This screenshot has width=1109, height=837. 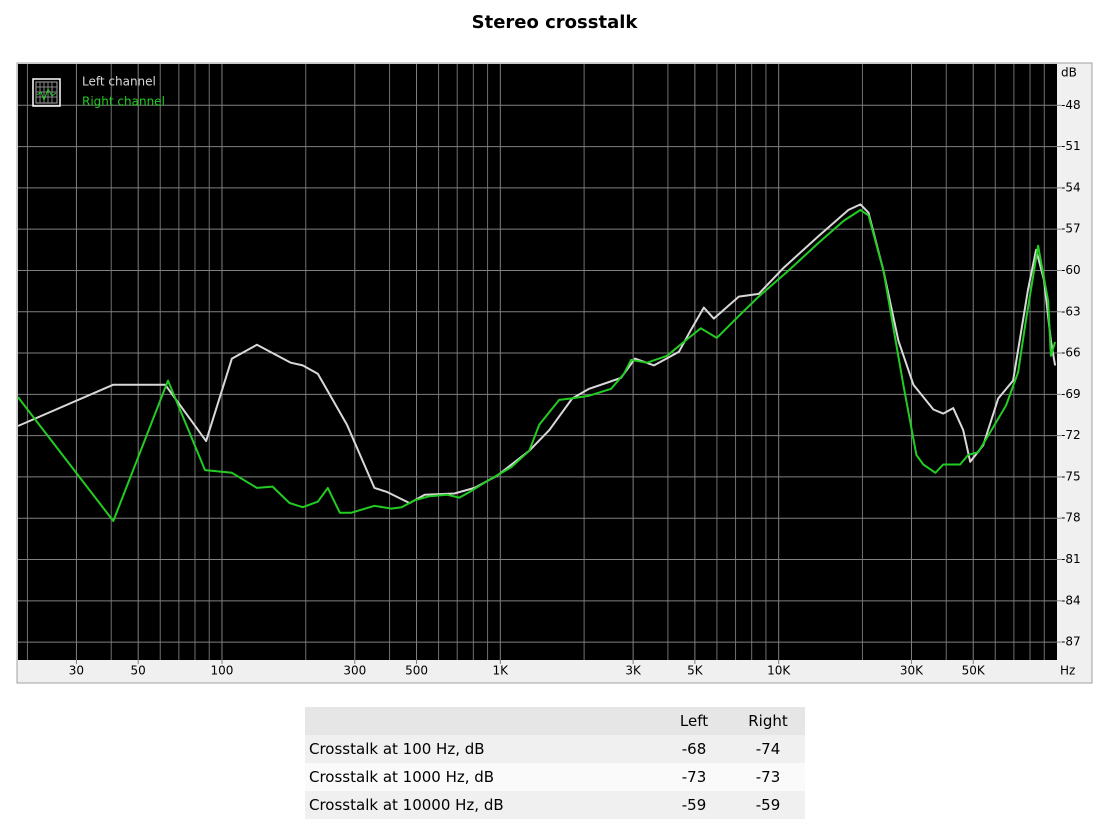 What do you see at coordinates (138, 671) in the screenshot?
I see `x-tick-label: 50` at bounding box center [138, 671].